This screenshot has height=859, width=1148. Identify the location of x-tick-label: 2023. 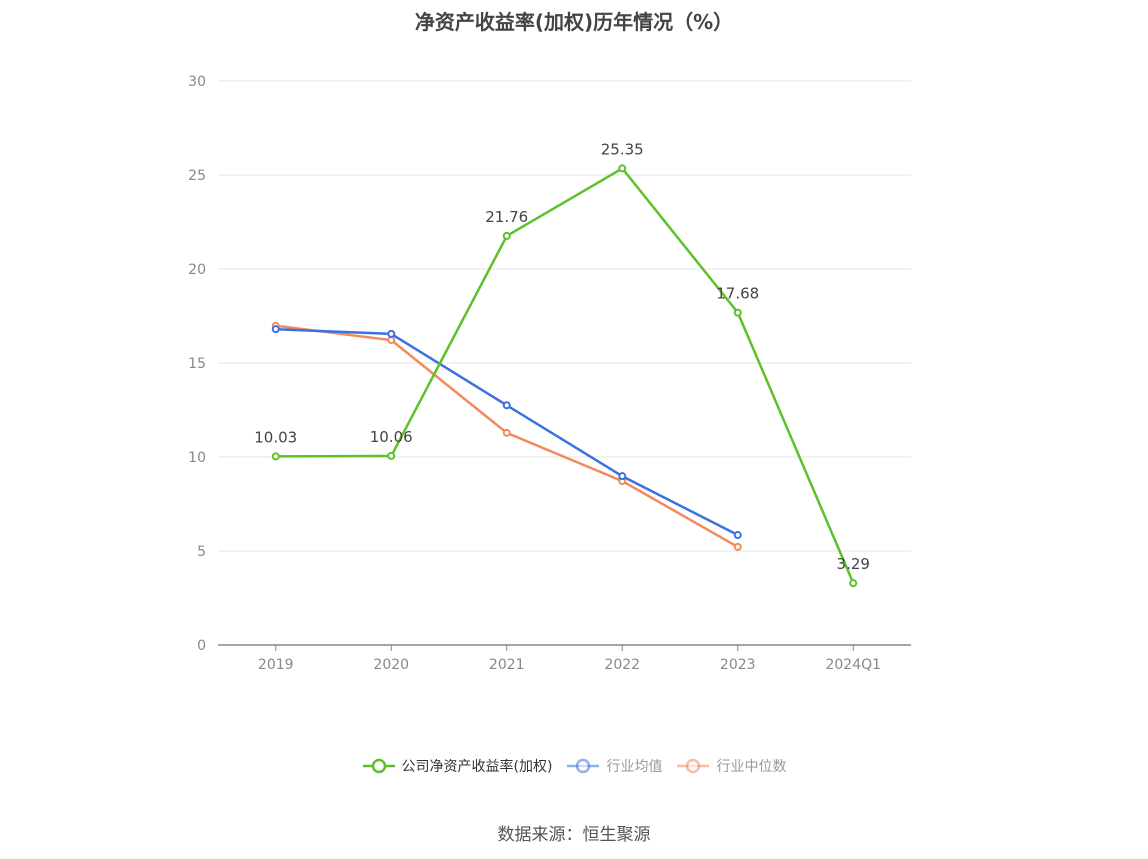
(738, 665).